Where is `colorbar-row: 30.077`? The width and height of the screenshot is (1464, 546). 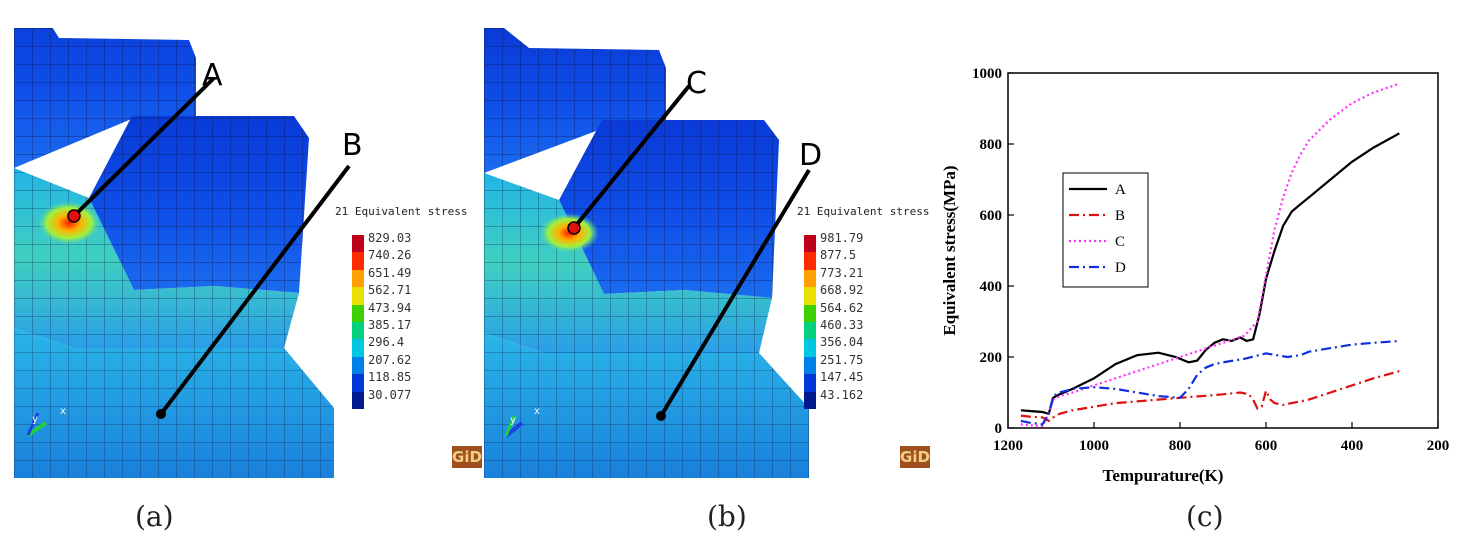
colorbar-row: 30.077 is located at coordinates (402, 398).